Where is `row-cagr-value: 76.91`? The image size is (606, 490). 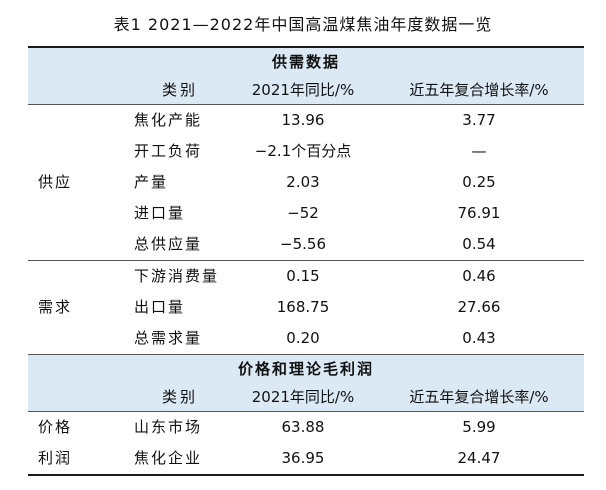
row-cagr-value: 76.91 is located at coordinates (479, 213).